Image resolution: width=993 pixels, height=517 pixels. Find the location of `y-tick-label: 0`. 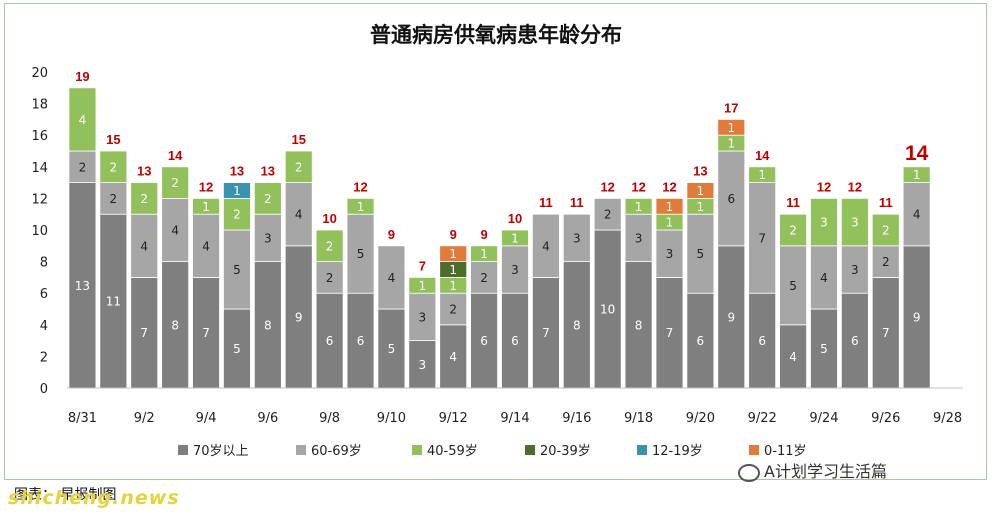

y-tick-label: 0 is located at coordinates (44, 389).